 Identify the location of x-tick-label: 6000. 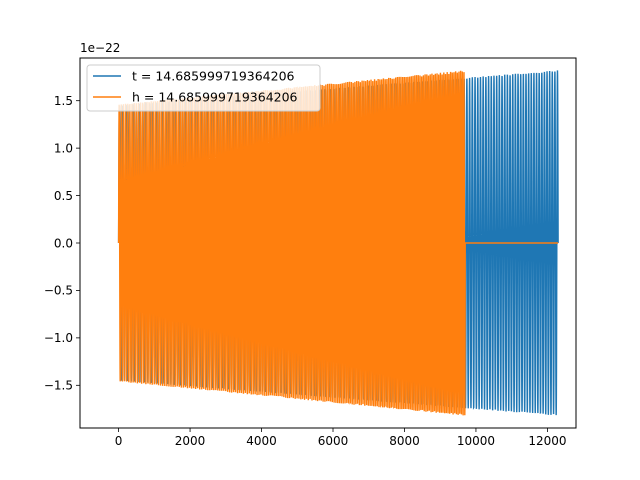
(333, 441).